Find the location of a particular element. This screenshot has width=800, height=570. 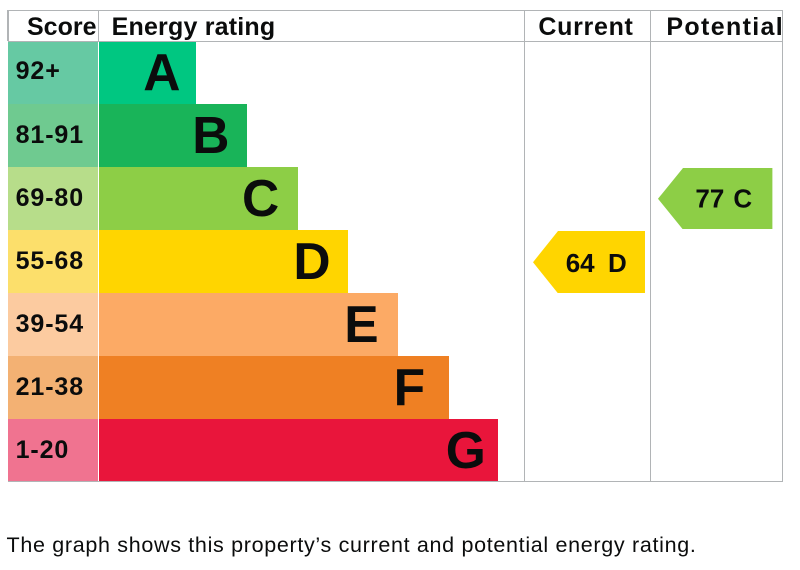

svg-text: 77 is located at coordinates (710, 198).